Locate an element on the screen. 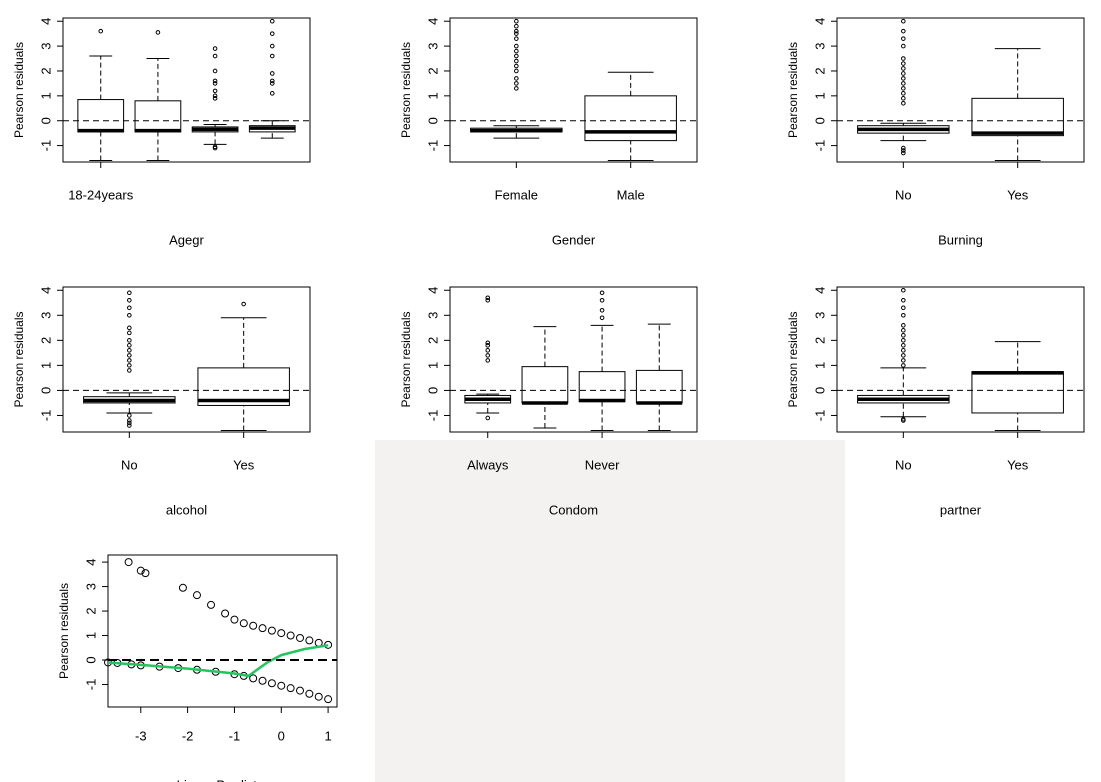 The height and width of the screenshot is (782, 1101). x-tick-label: -1 is located at coordinates (235, 735).